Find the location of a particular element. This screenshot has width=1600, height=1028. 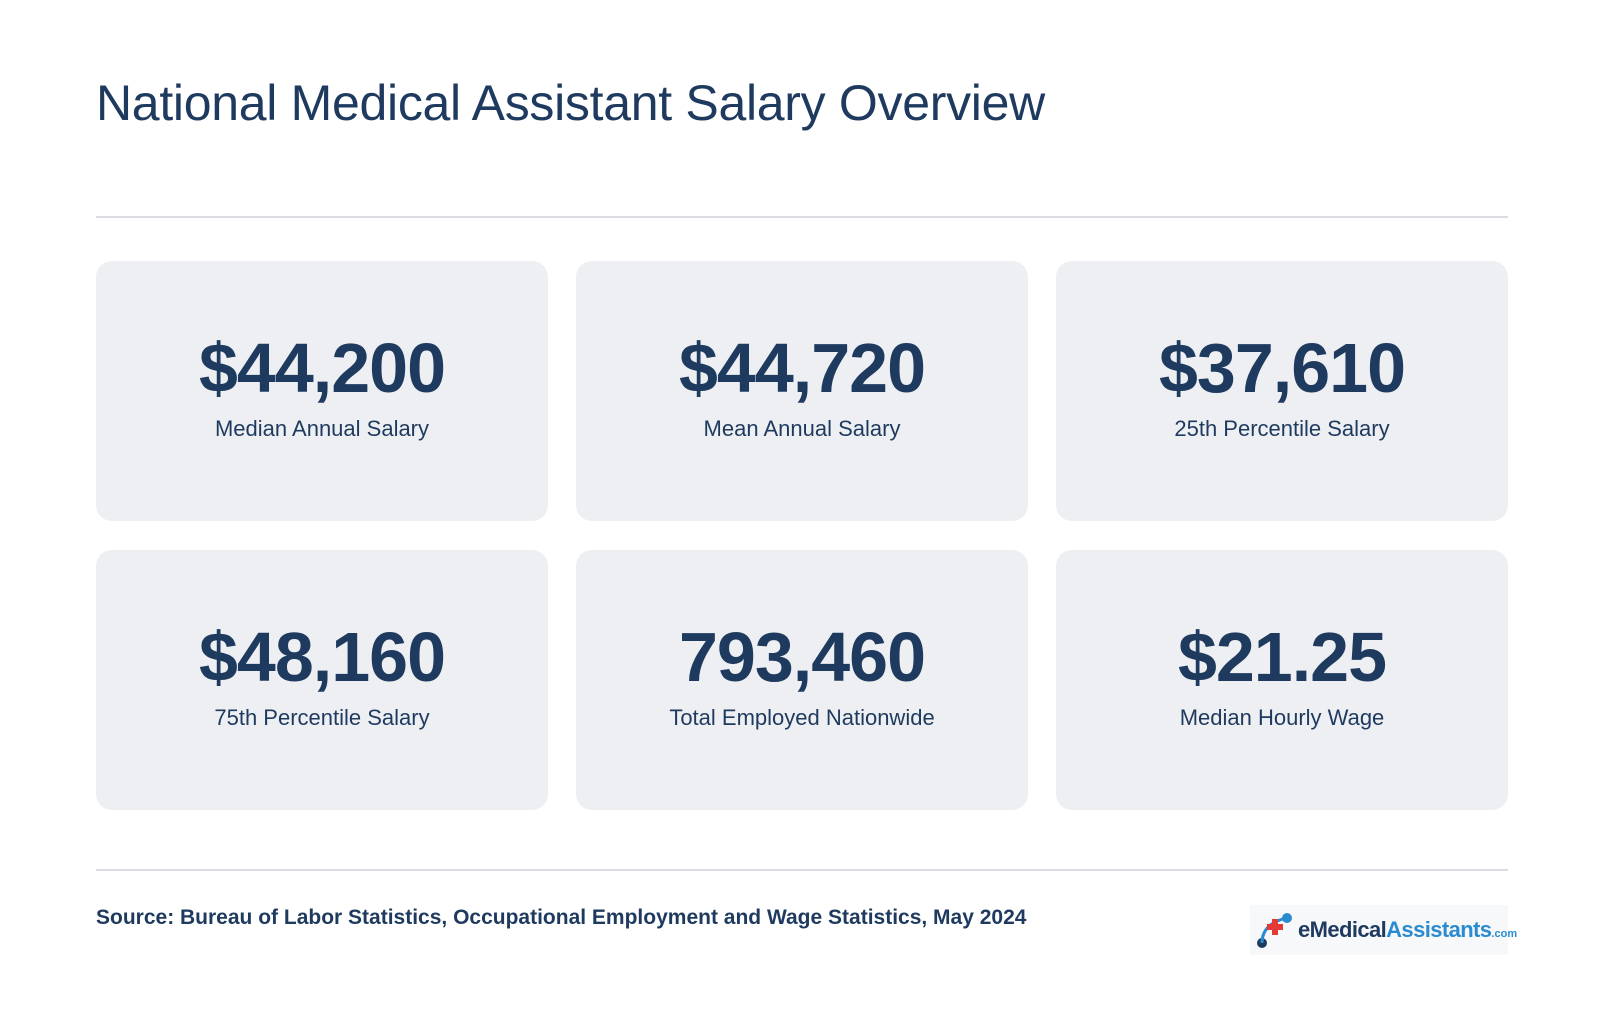

stat-card-median-annual: $44,200 Median Annual Salary is located at coordinates (322, 391).